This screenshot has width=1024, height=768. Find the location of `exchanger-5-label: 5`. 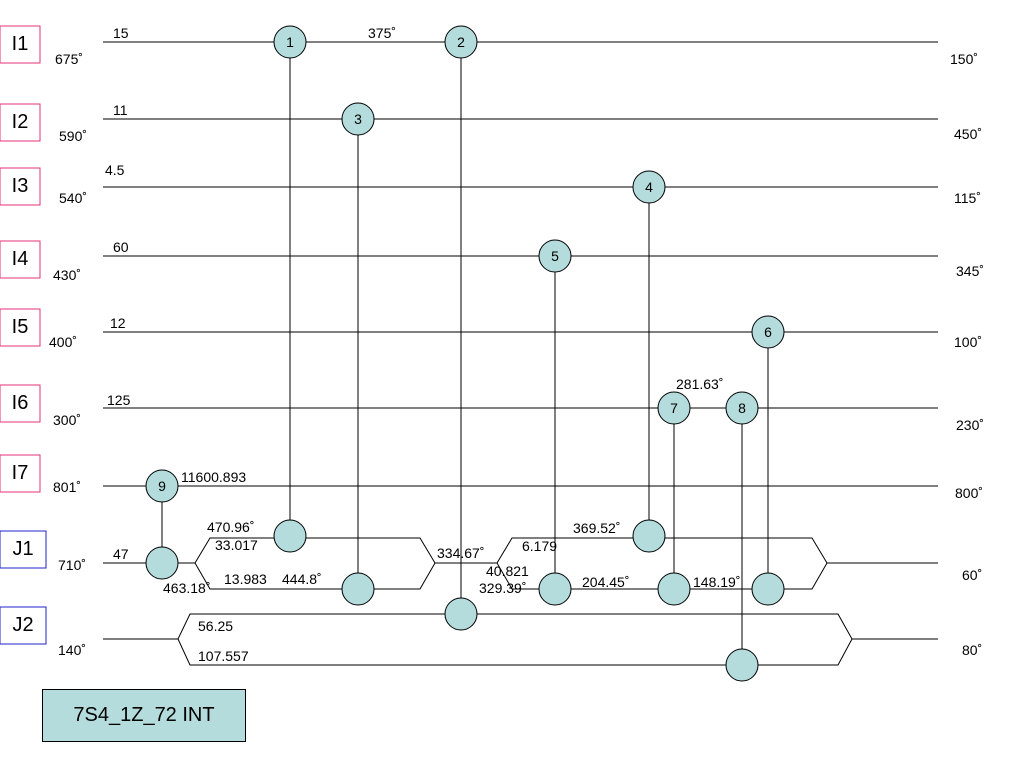

exchanger-5-label: 5 is located at coordinates (555, 256).